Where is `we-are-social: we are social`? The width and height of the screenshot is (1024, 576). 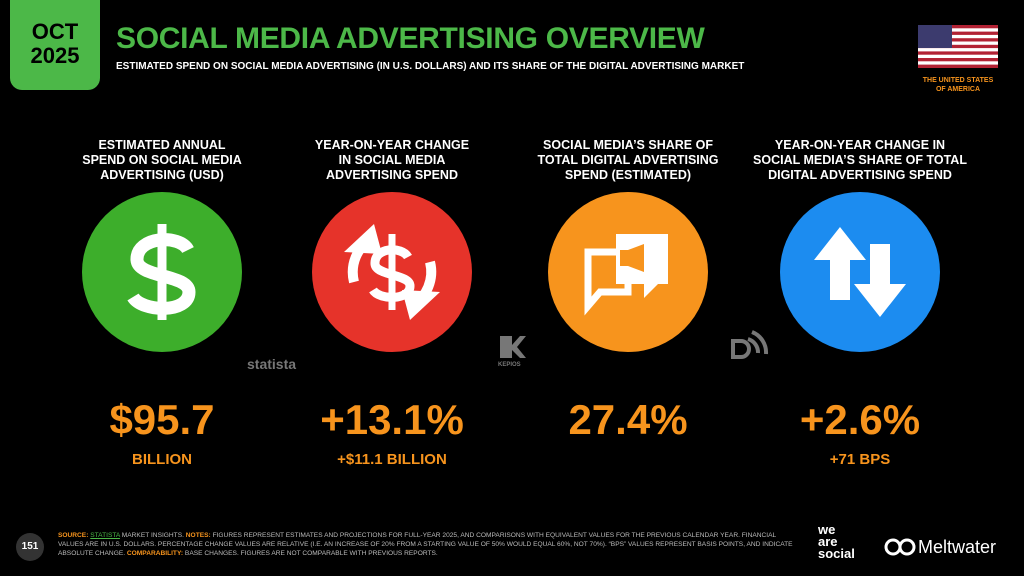 we-are-social: we are social is located at coordinates (836, 541).